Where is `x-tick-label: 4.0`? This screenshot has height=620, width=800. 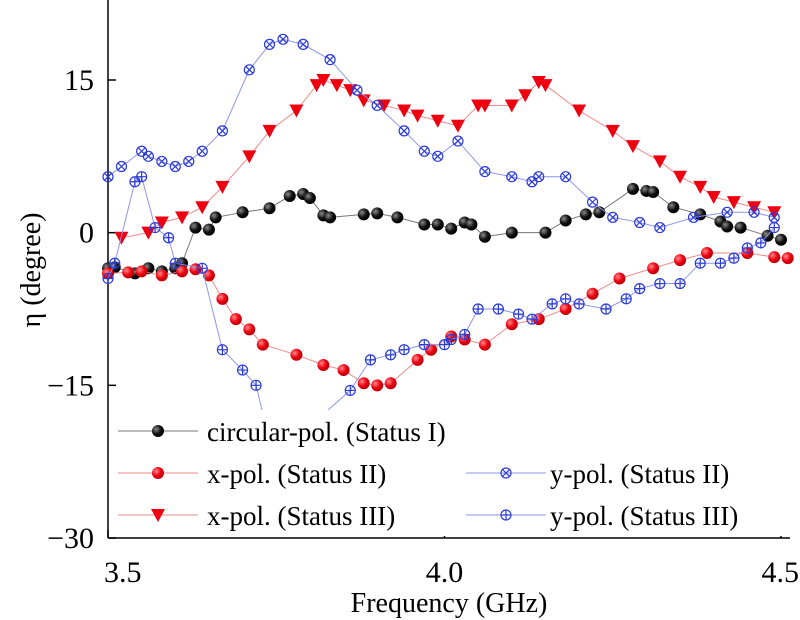
x-tick-label: 4.0 is located at coordinates (445, 572).